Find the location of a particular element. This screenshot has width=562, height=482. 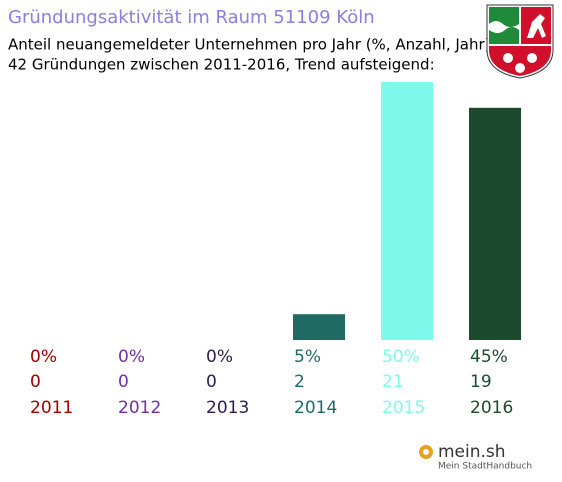

value-label: 5% is located at coordinates (307, 357).